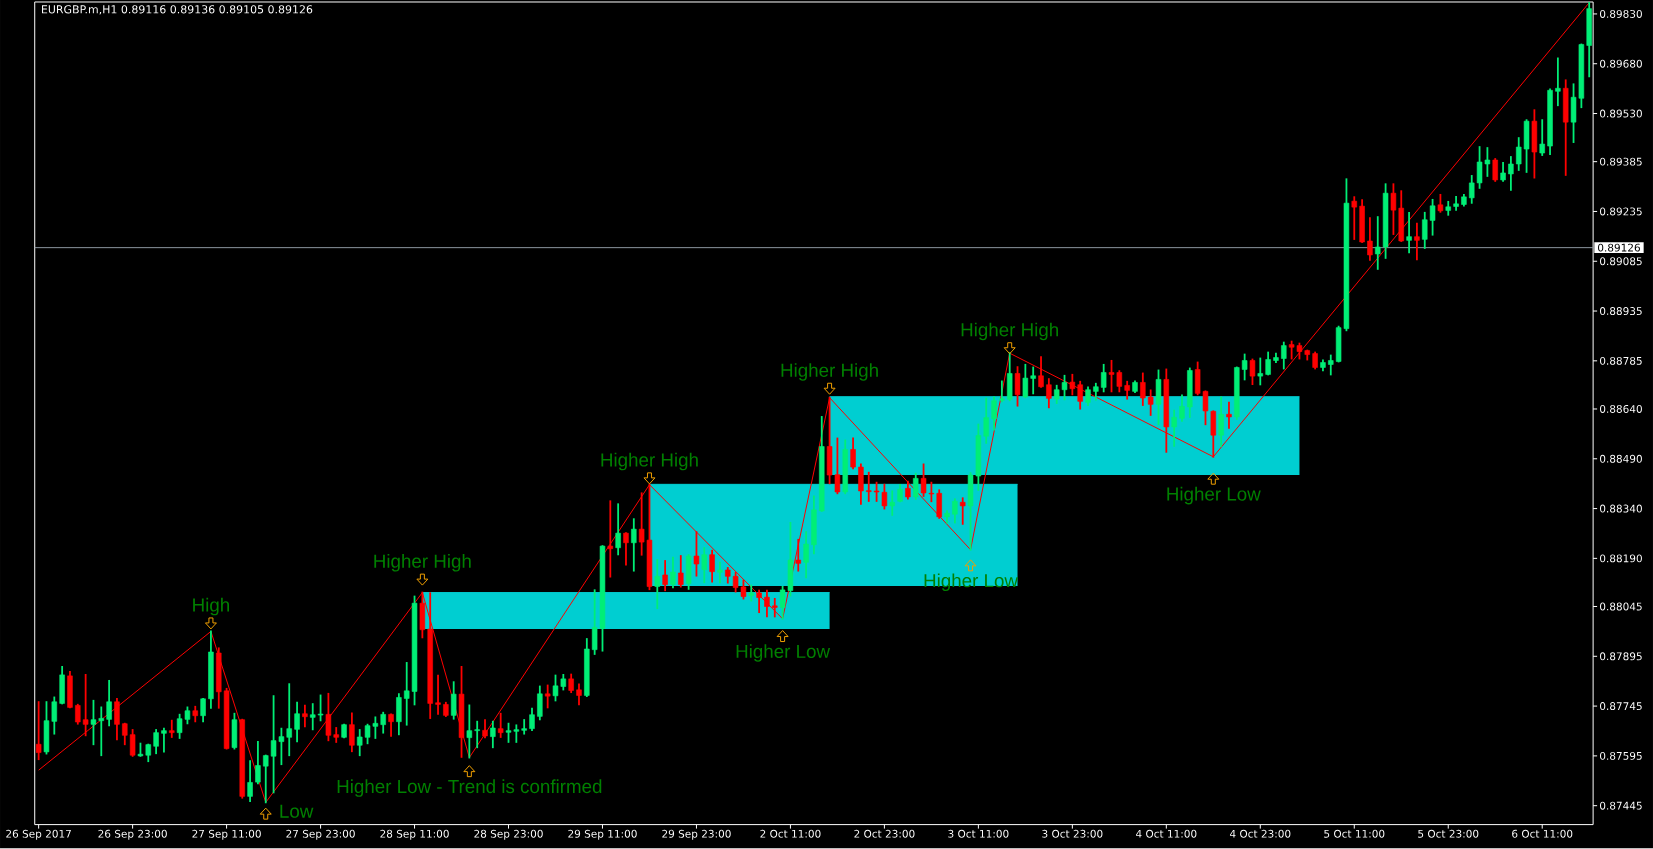 This screenshot has height=849, width=1653. Describe the element at coordinates (508, 835) in the screenshot. I see `x-tick-label: 28 Sep 23:00` at that location.